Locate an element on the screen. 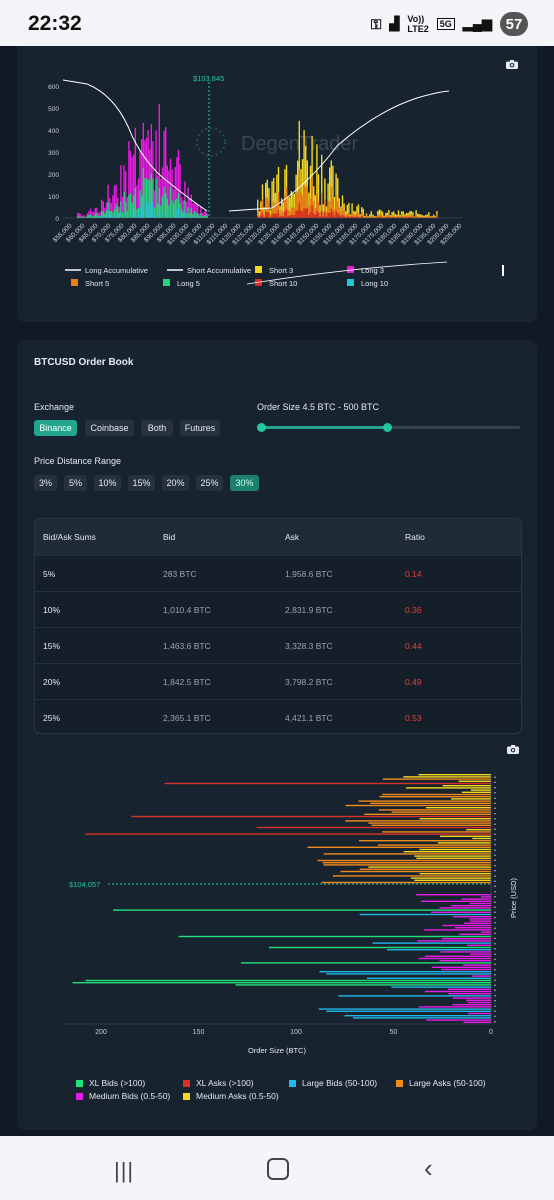 The image size is (554, 1200). x-tick-label: 100 is located at coordinates (296, 1032).